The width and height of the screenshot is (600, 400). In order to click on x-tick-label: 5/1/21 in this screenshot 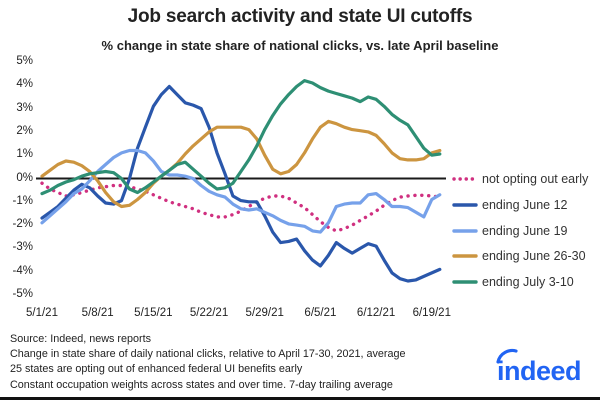, I will do `click(42, 313)`.